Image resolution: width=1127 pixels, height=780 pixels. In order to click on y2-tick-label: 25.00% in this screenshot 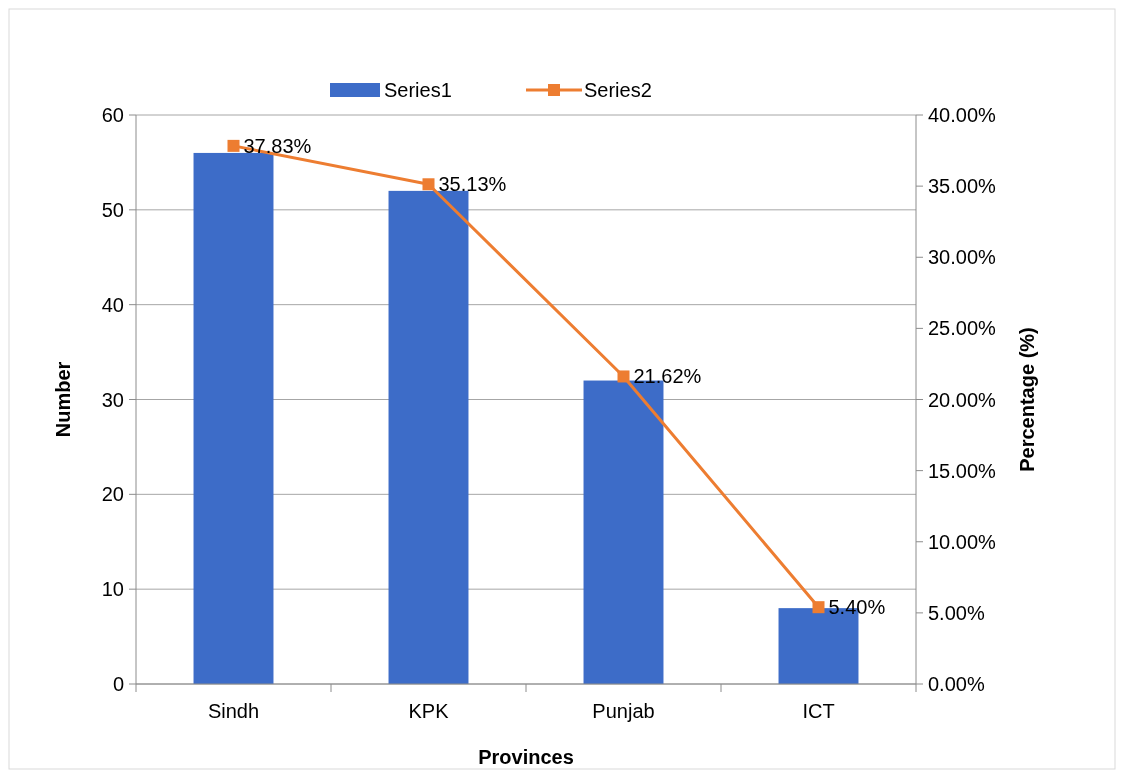, I will do `click(962, 328)`.